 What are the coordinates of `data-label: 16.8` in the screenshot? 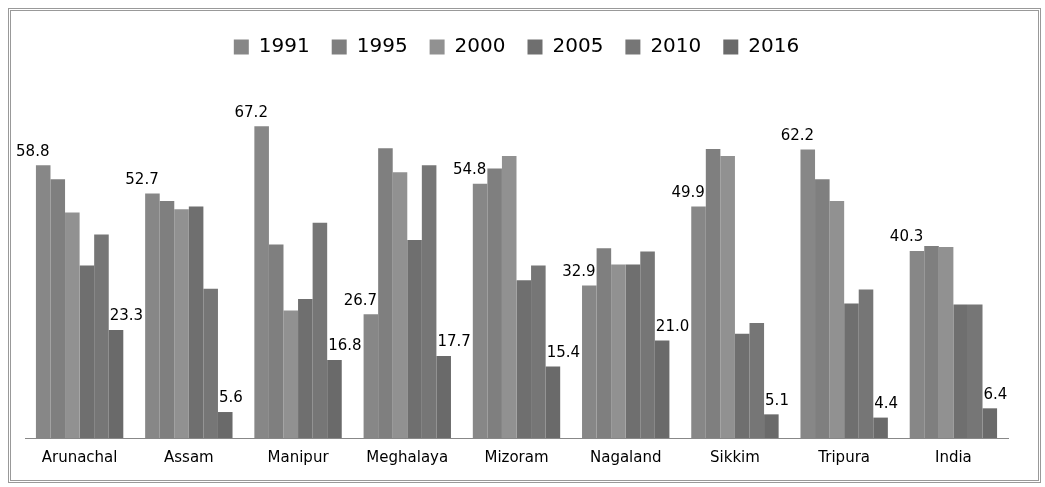 It's located at (345, 345).